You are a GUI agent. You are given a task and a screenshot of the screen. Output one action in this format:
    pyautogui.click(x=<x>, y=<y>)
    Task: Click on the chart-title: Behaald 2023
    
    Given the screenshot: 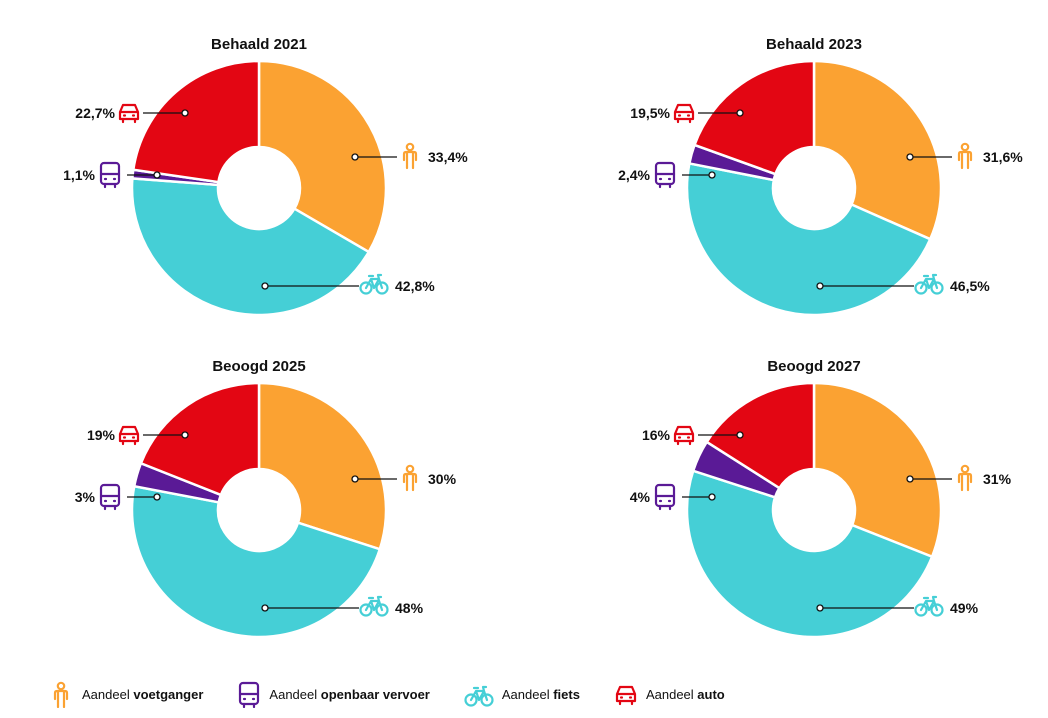 What is the action you would take?
    pyautogui.click(x=814, y=44)
    